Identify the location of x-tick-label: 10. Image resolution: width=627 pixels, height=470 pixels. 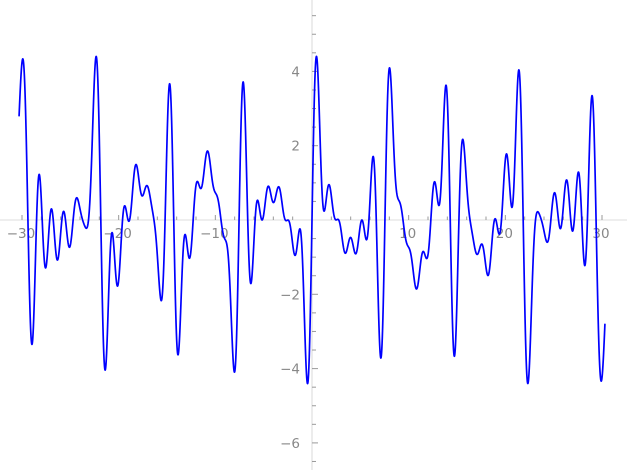
(407, 234).